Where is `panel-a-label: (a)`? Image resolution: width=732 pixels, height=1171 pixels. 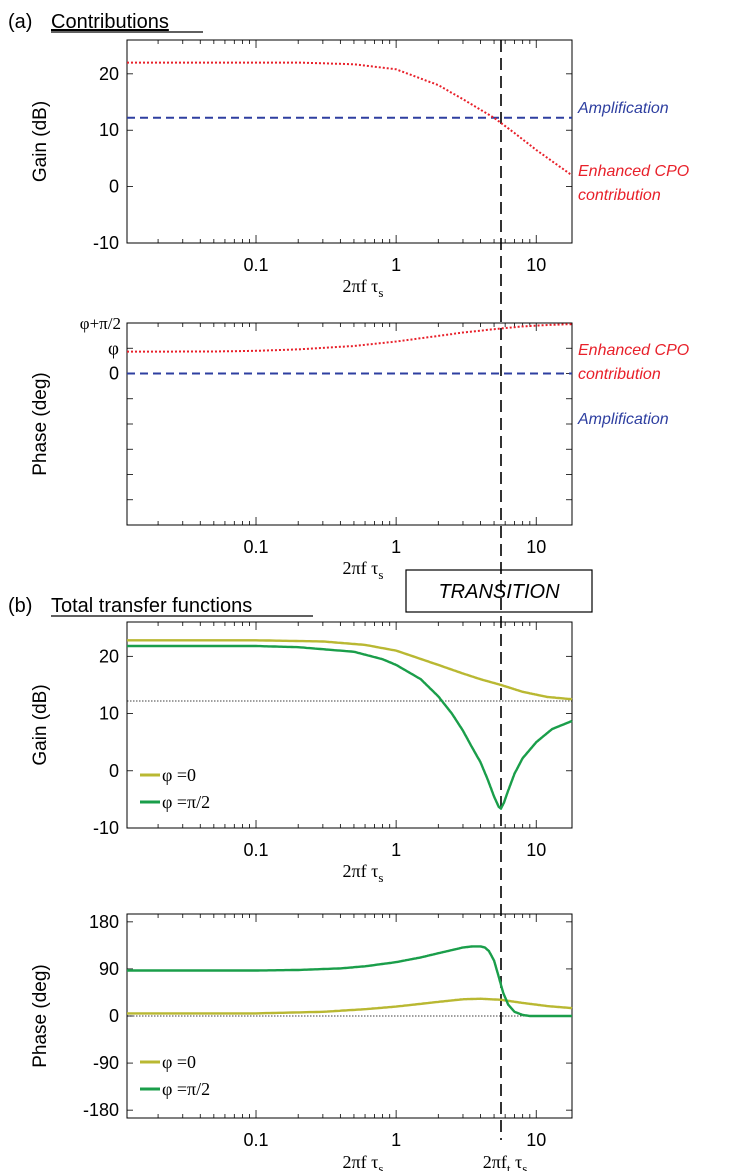 panel-a-label: (a) is located at coordinates (20, 22).